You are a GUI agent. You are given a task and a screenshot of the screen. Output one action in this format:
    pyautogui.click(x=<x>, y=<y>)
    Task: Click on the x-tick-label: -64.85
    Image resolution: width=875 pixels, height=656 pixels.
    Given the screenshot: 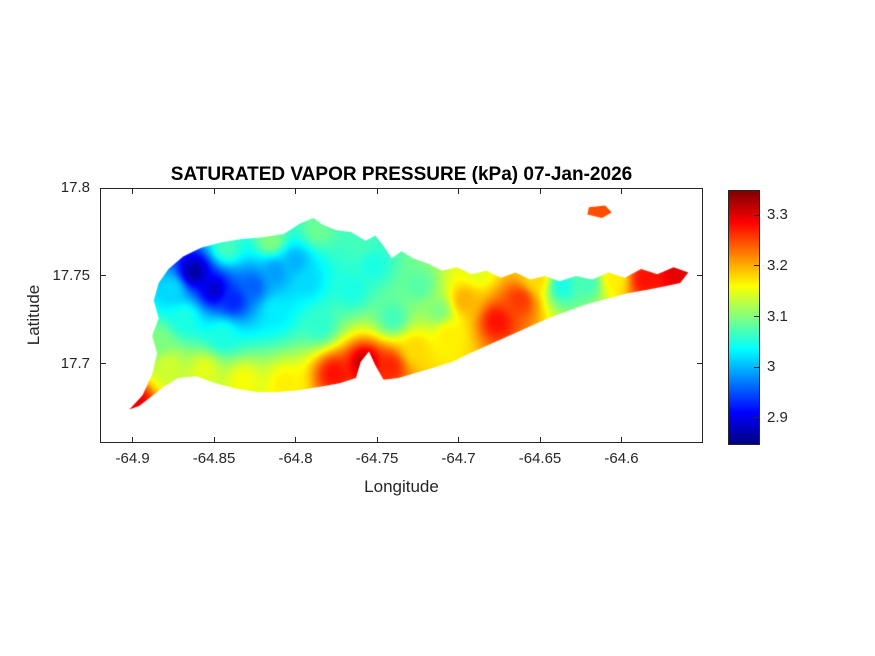 What is the action you would take?
    pyautogui.click(x=214, y=458)
    